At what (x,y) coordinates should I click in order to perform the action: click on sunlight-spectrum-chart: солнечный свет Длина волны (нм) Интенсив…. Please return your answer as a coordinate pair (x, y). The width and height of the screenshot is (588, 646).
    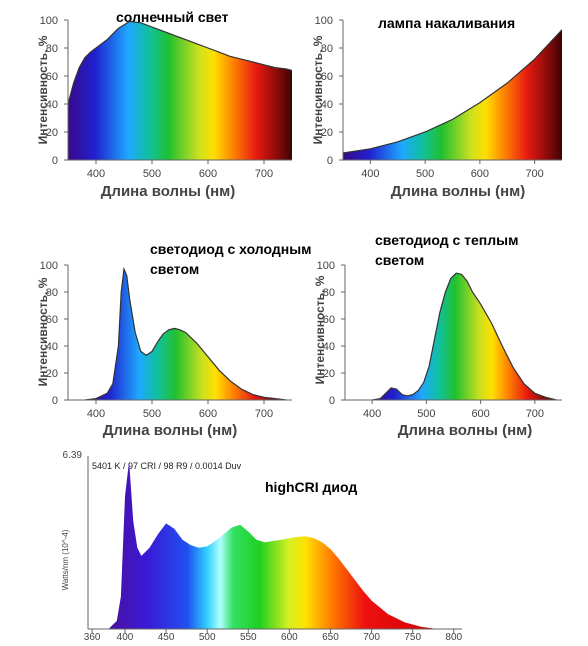
    Looking at the image, I should click on (164, 104).